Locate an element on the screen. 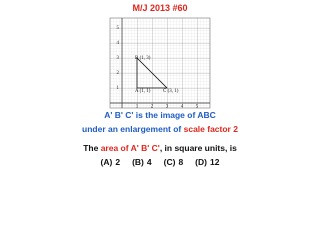 The image size is (320, 240). statement-line-2: under an enlargement of scale factor 2 is located at coordinates (160, 129).